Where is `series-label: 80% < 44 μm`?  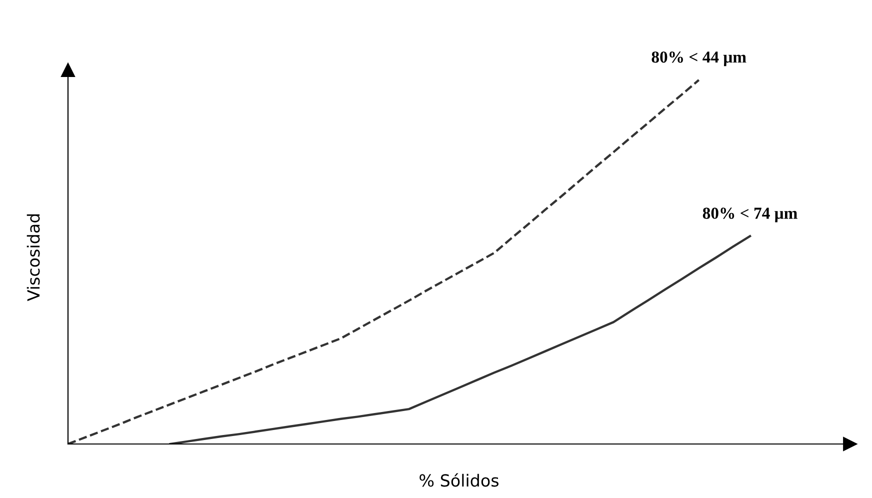
series-label: 80% < 44 μm is located at coordinates (699, 58).